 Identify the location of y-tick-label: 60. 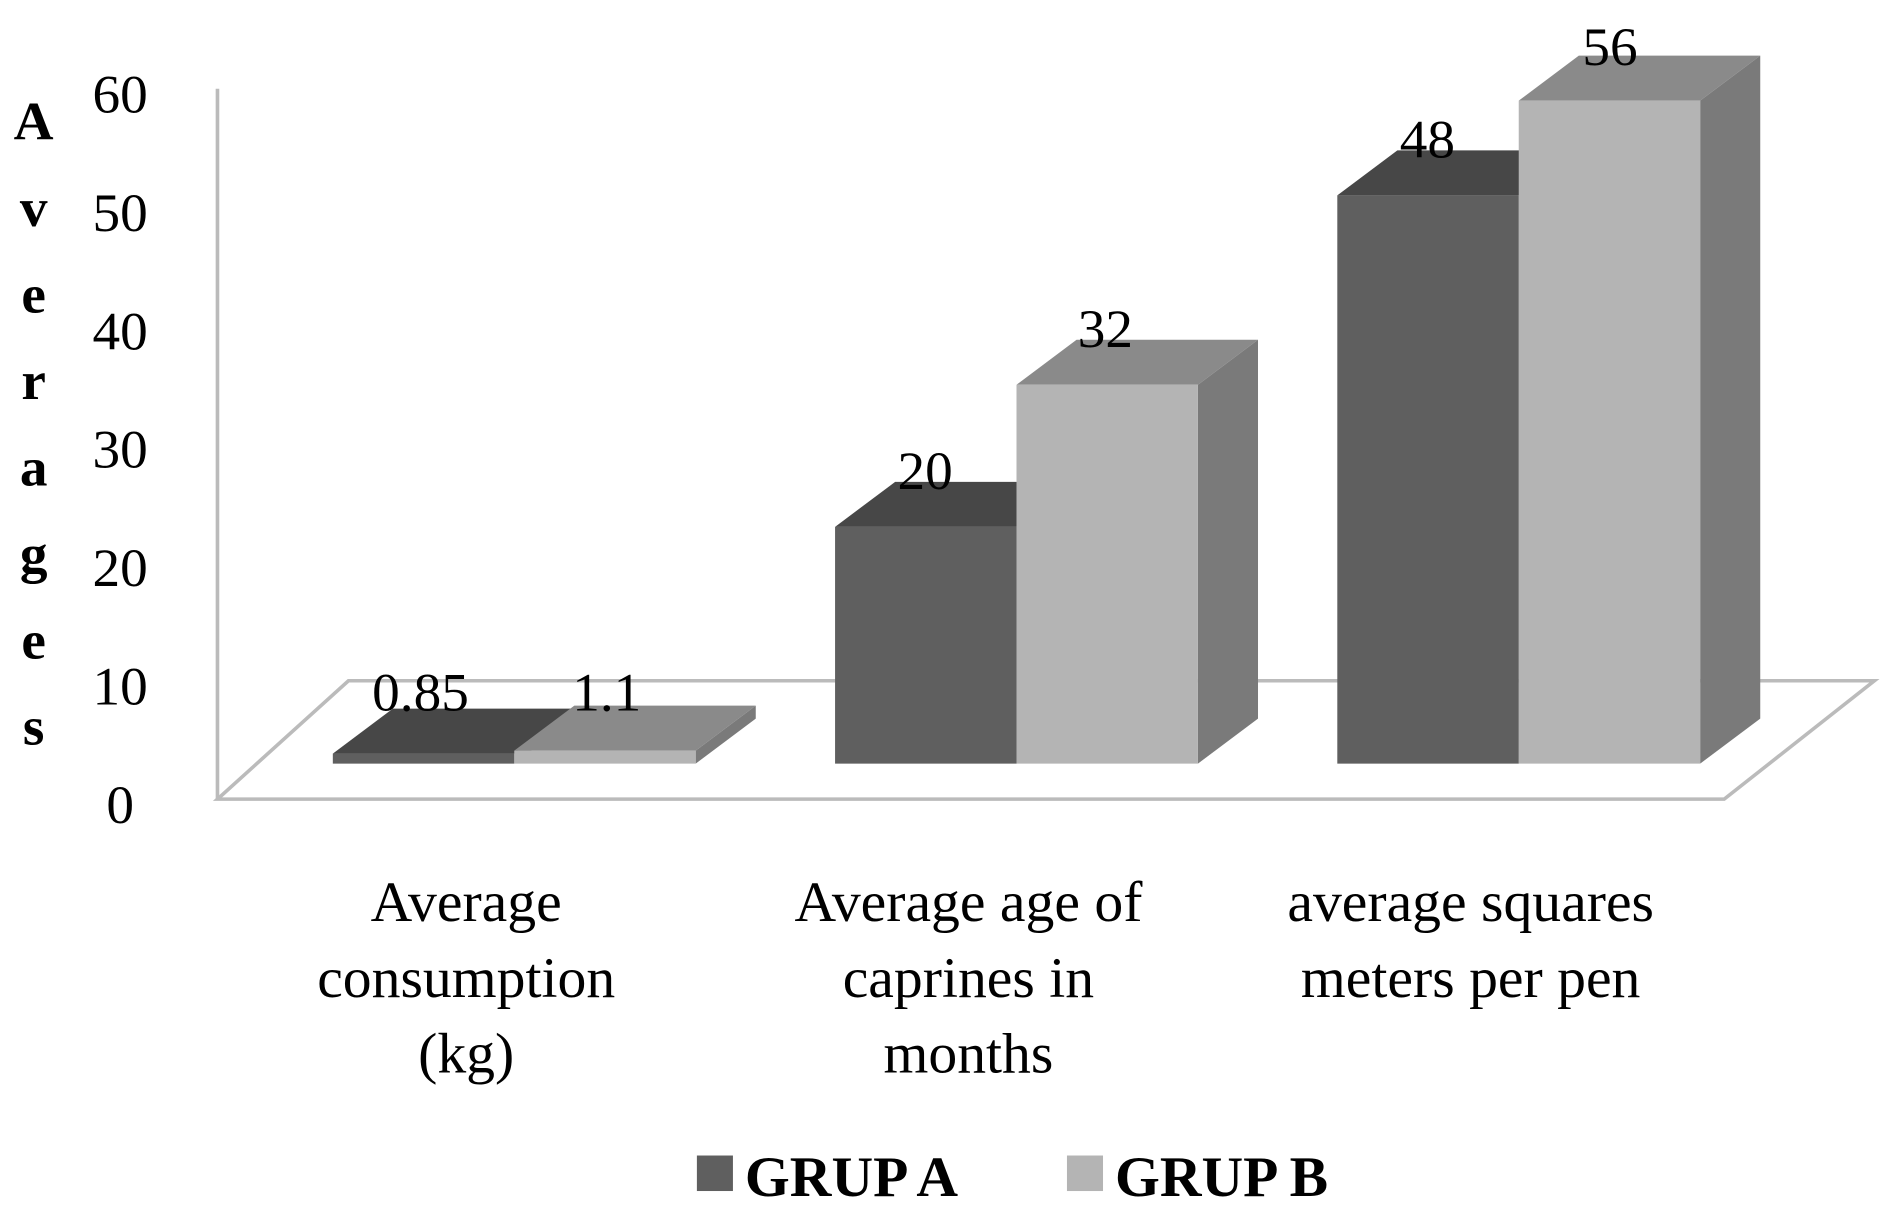
(120, 94).